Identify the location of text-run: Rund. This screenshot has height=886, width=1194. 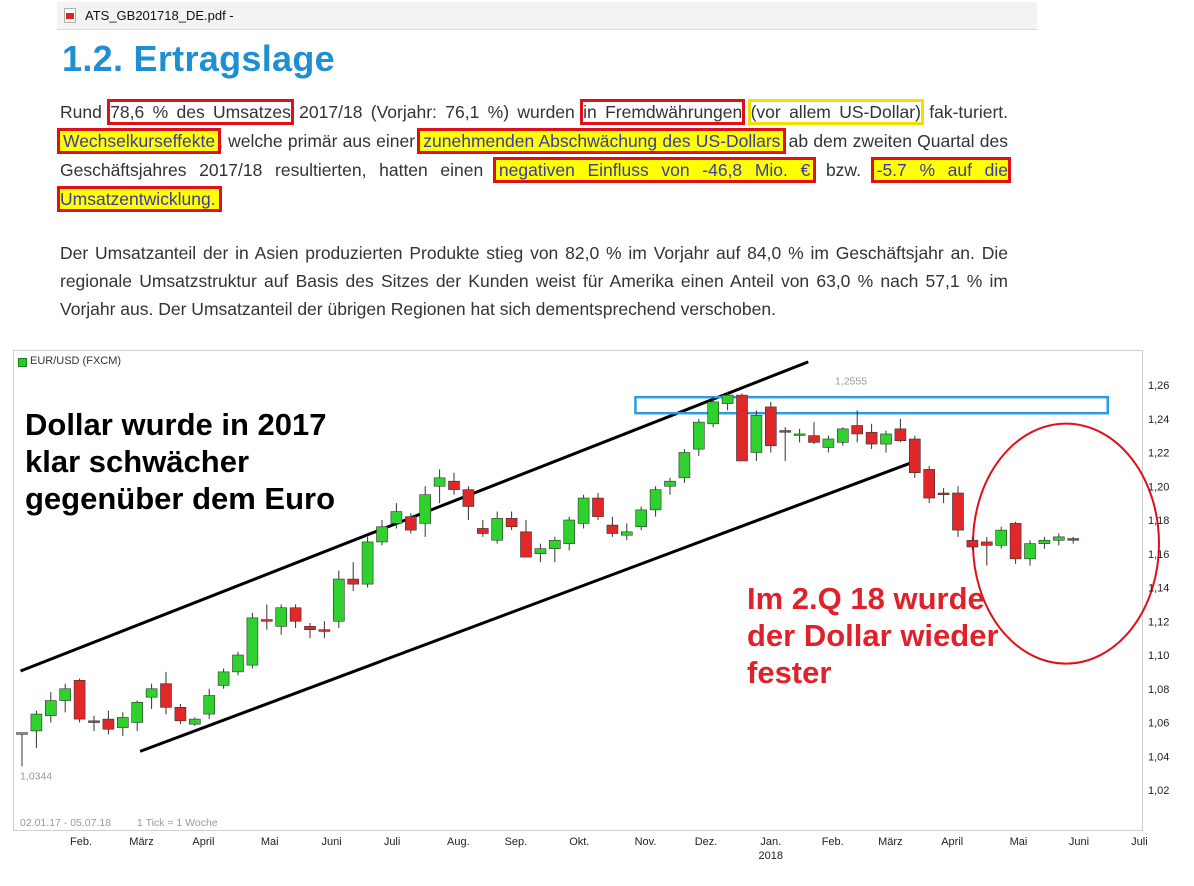
(85, 112).